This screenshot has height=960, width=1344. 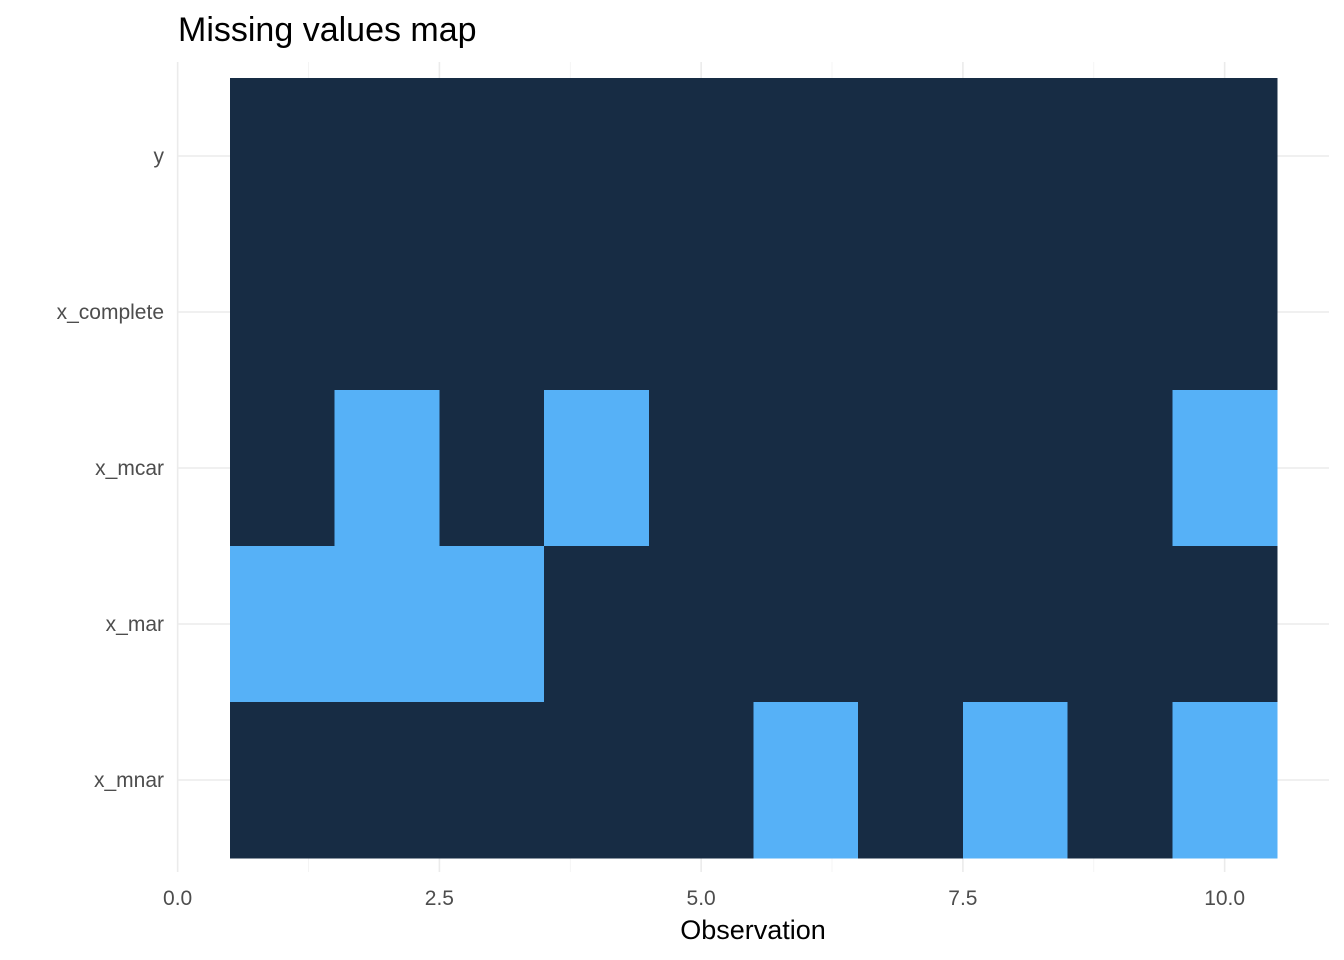 I want to click on y-tick-label: x_mnar, so click(x=129, y=780).